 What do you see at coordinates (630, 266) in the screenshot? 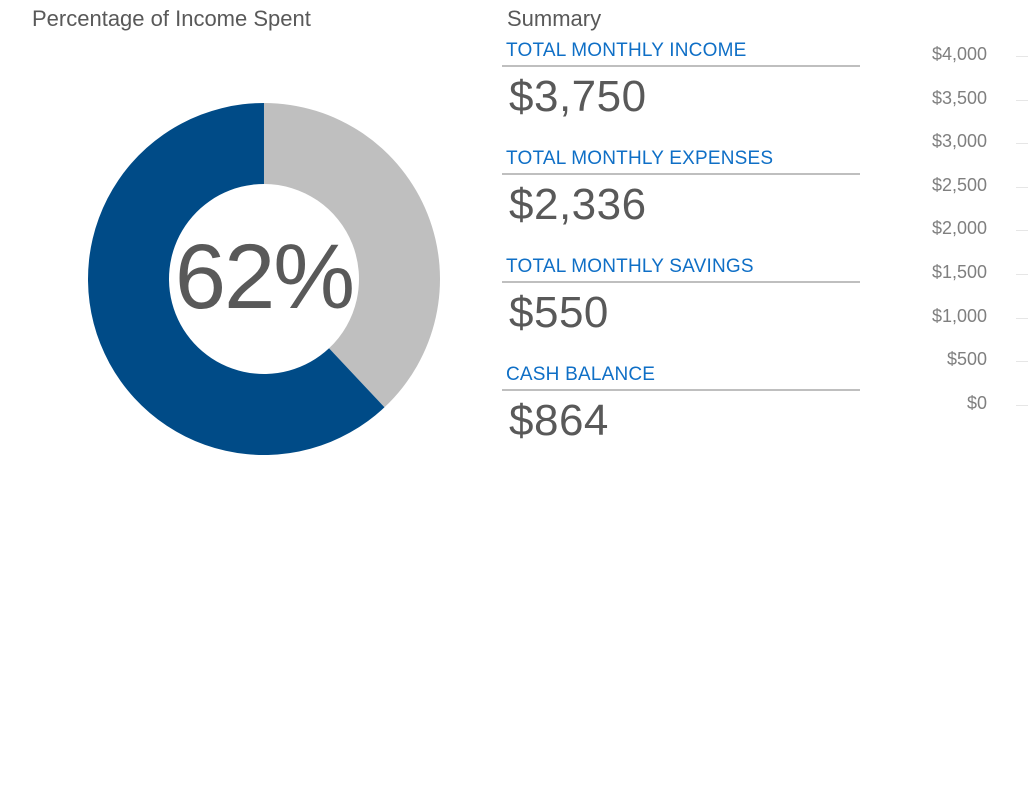
I see `metric-label: TOTAL MONTHLY SAVINGS` at bounding box center [630, 266].